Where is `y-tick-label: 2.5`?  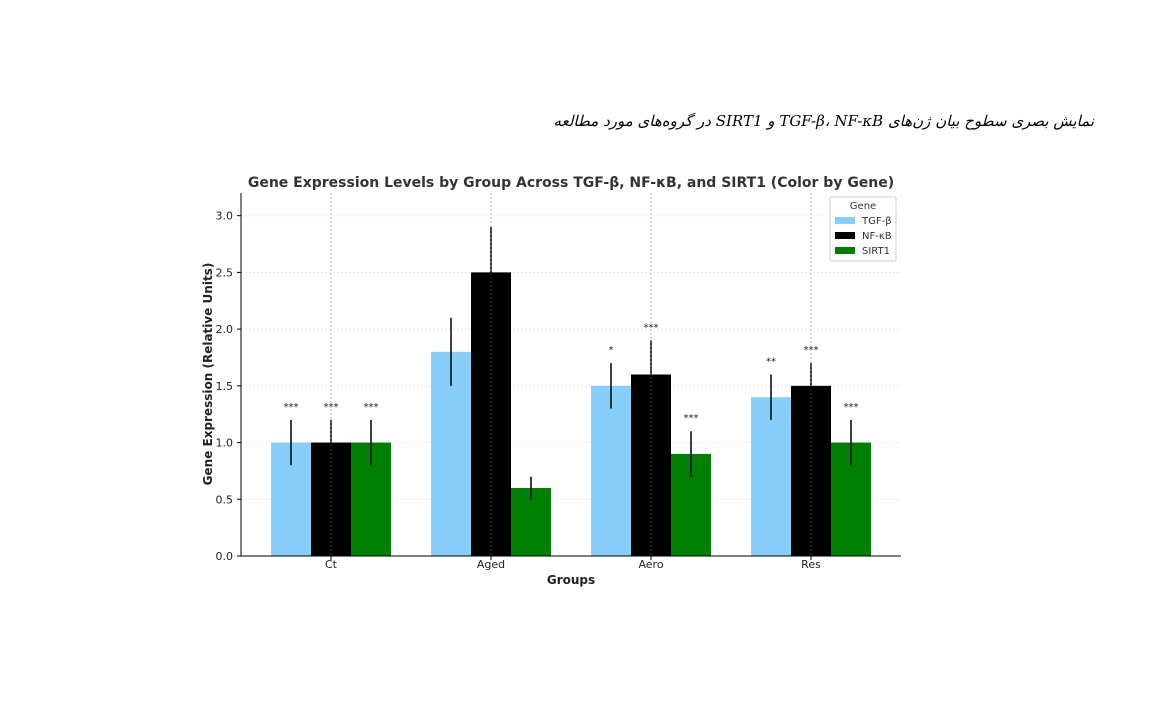
y-tick-label: 2.5 is located at coordinates (225, 272).